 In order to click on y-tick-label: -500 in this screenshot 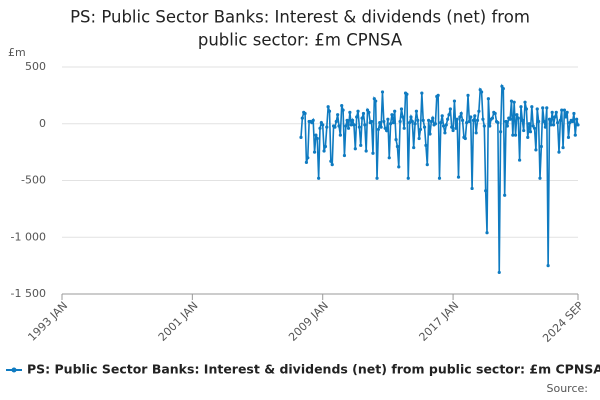, I will do `click(33, 180)`.